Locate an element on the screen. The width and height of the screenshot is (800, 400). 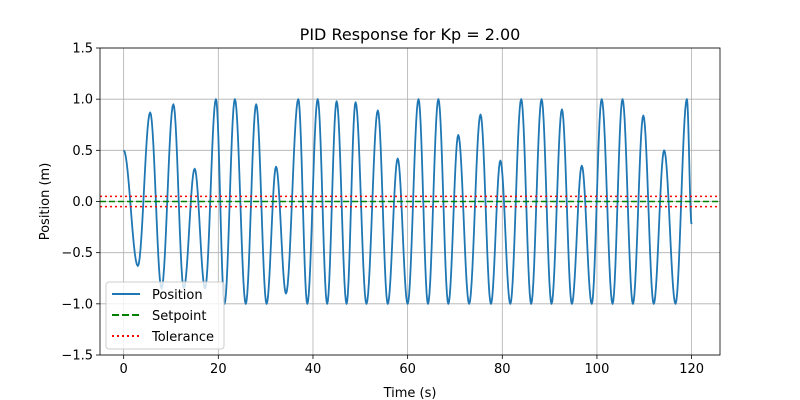
legend: Position Setpoint Tolerance is located at coordinates (165, 315).